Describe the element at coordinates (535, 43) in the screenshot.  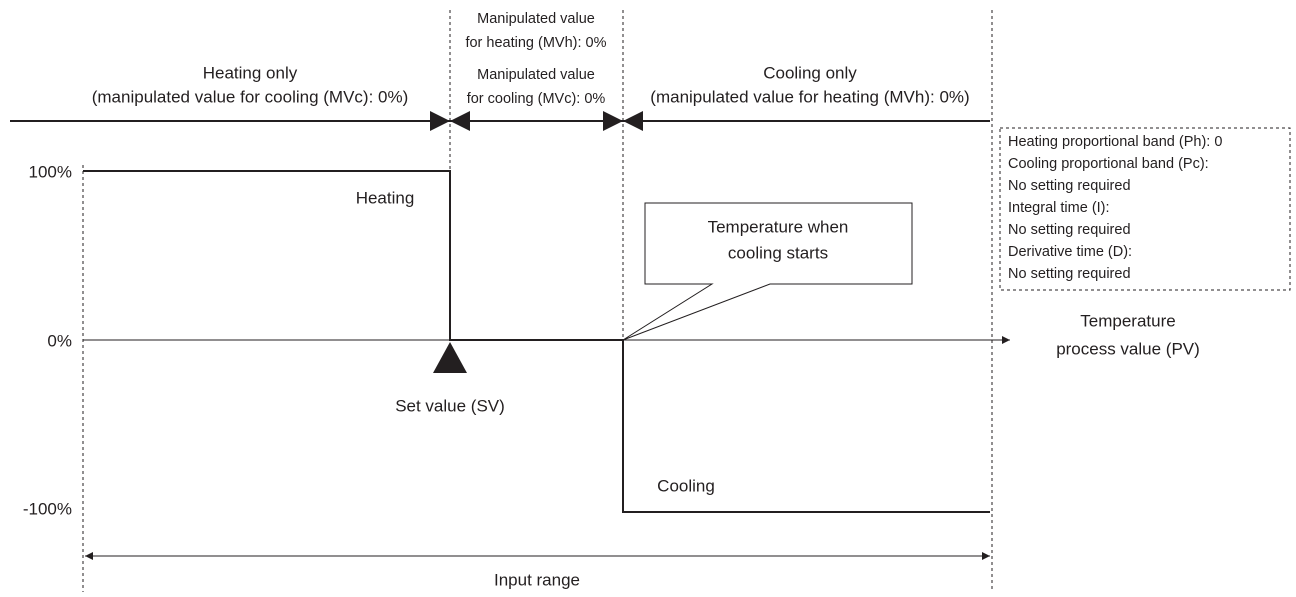
I see `region-text: for heating (MVh): 0%` at that location.